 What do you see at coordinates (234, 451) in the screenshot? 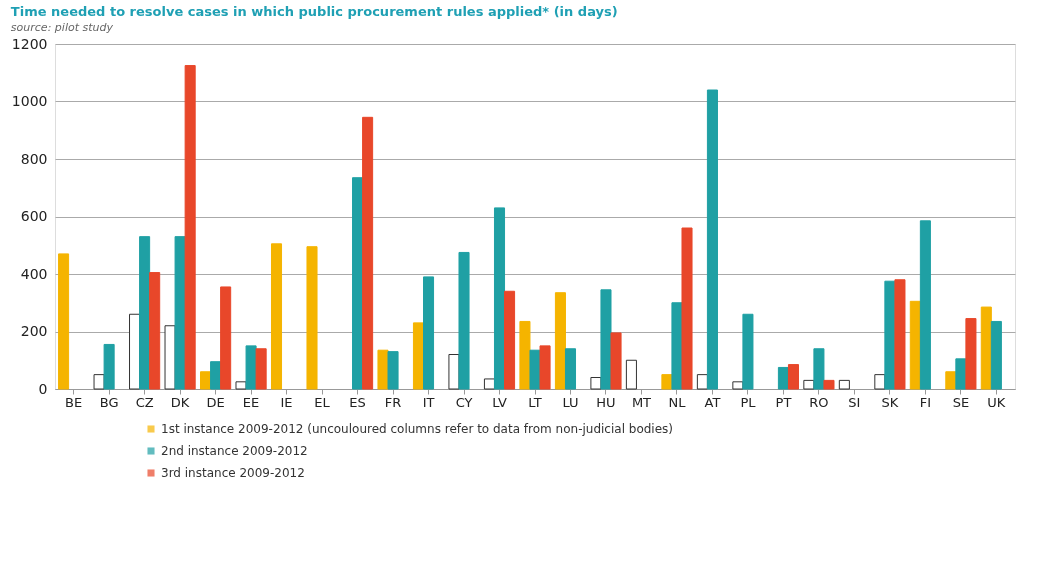
I see `legend-label: 2nd instance 2009-2012` at bounding box center [234, 451].